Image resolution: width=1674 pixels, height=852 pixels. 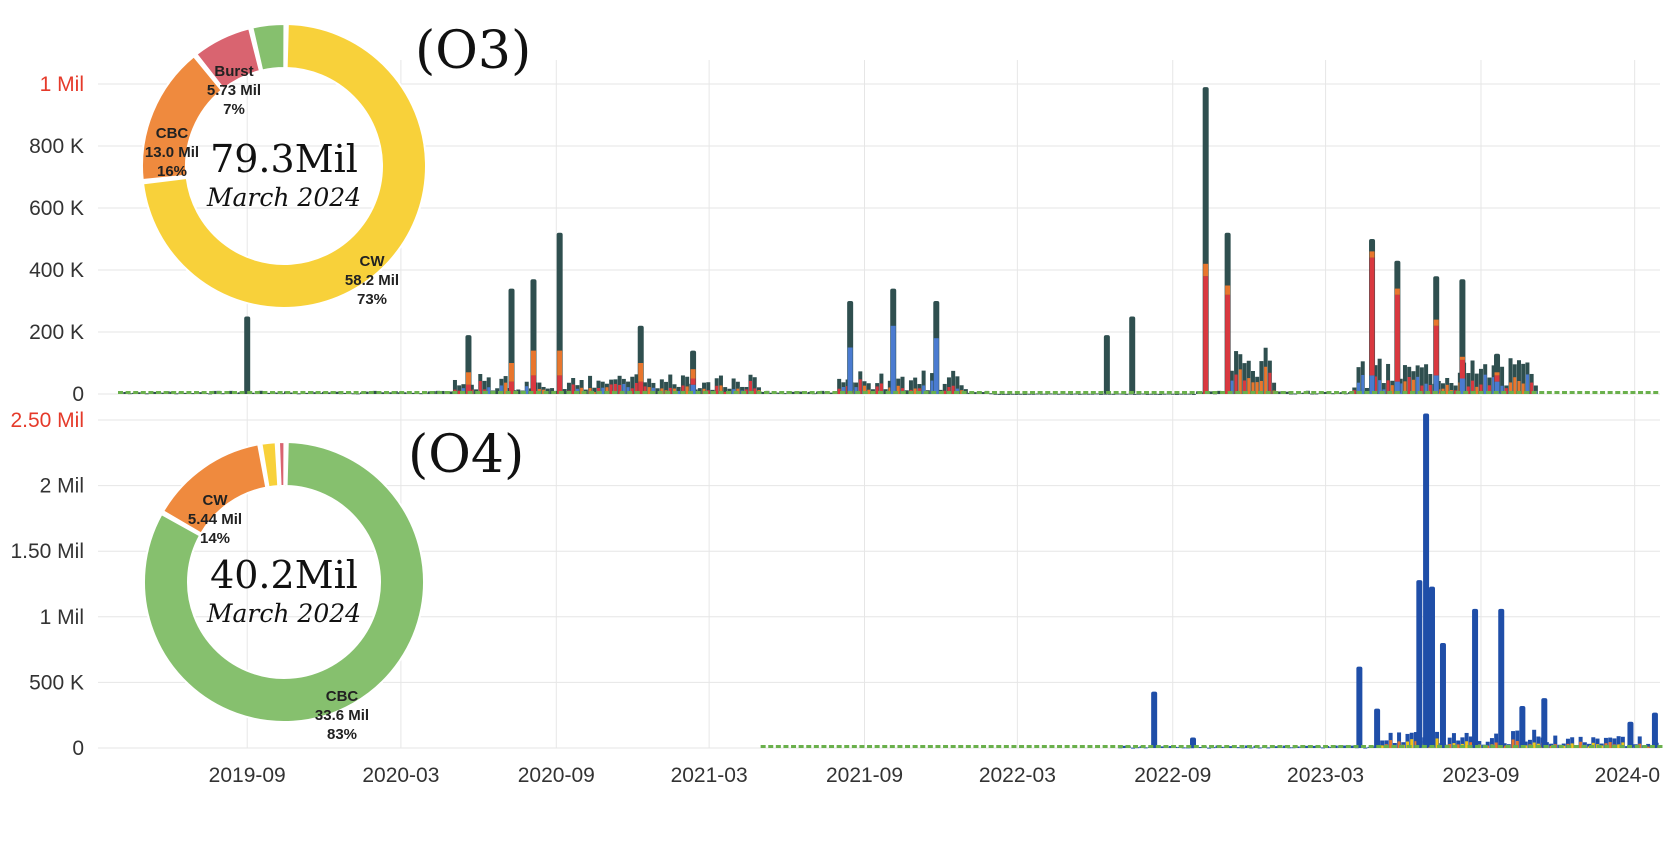 What do you see at coordinates (342, 696) in the screenshot?
I see `slice-name-label: CBC` at bounding box center [342, 696].